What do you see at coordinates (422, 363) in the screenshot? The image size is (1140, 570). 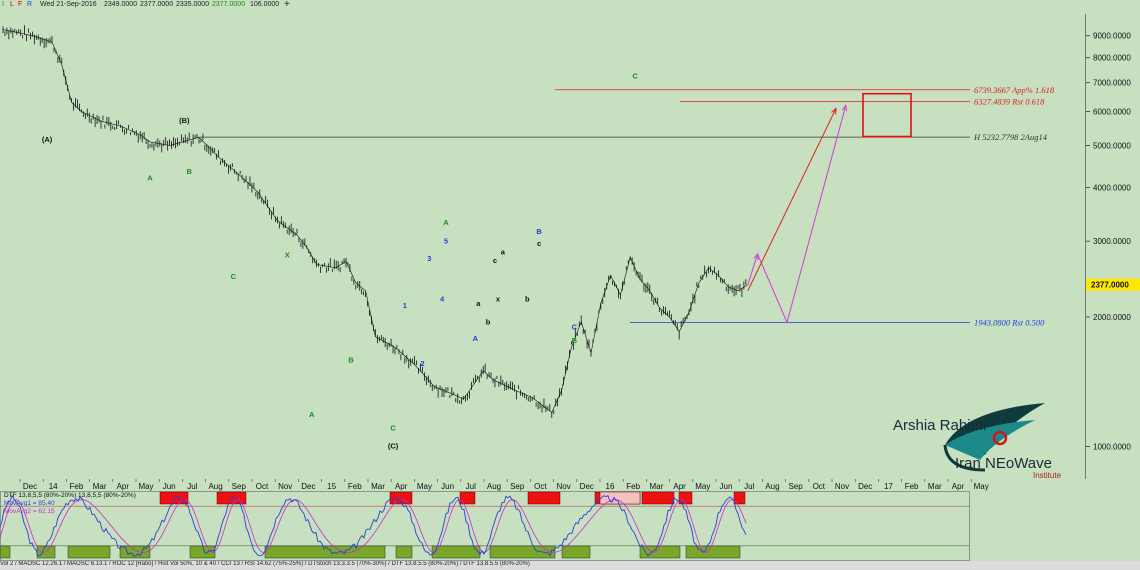 I see `wave-label: 2` at bounding box center [422, 363].